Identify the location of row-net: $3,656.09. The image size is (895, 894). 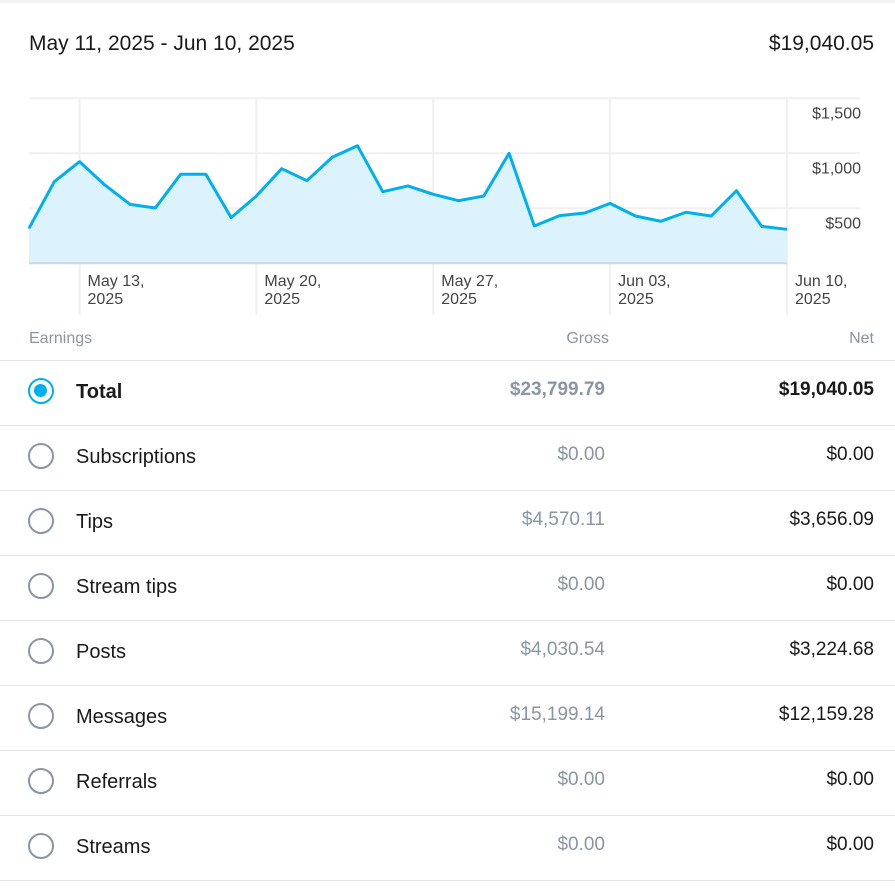
(831, 519).